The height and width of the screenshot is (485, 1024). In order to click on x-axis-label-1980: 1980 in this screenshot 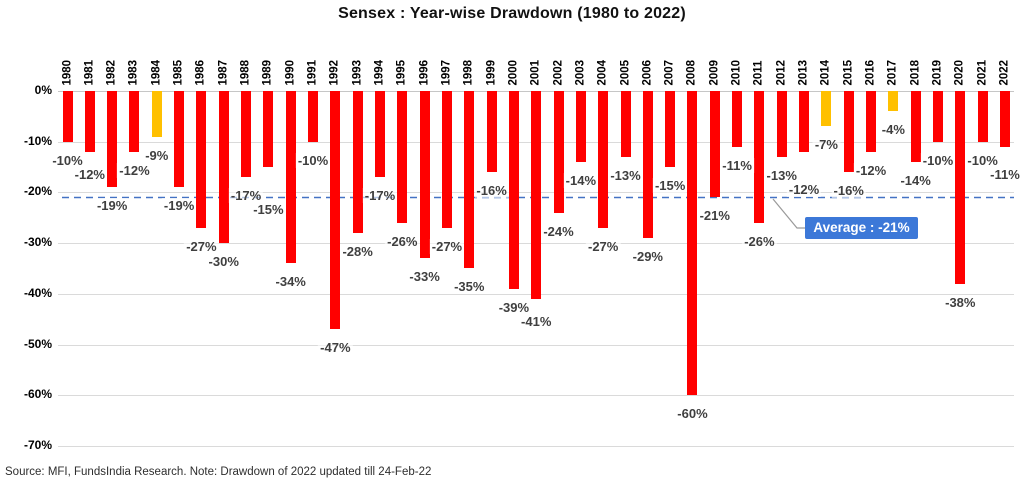, I will do `click(67, 72)`.